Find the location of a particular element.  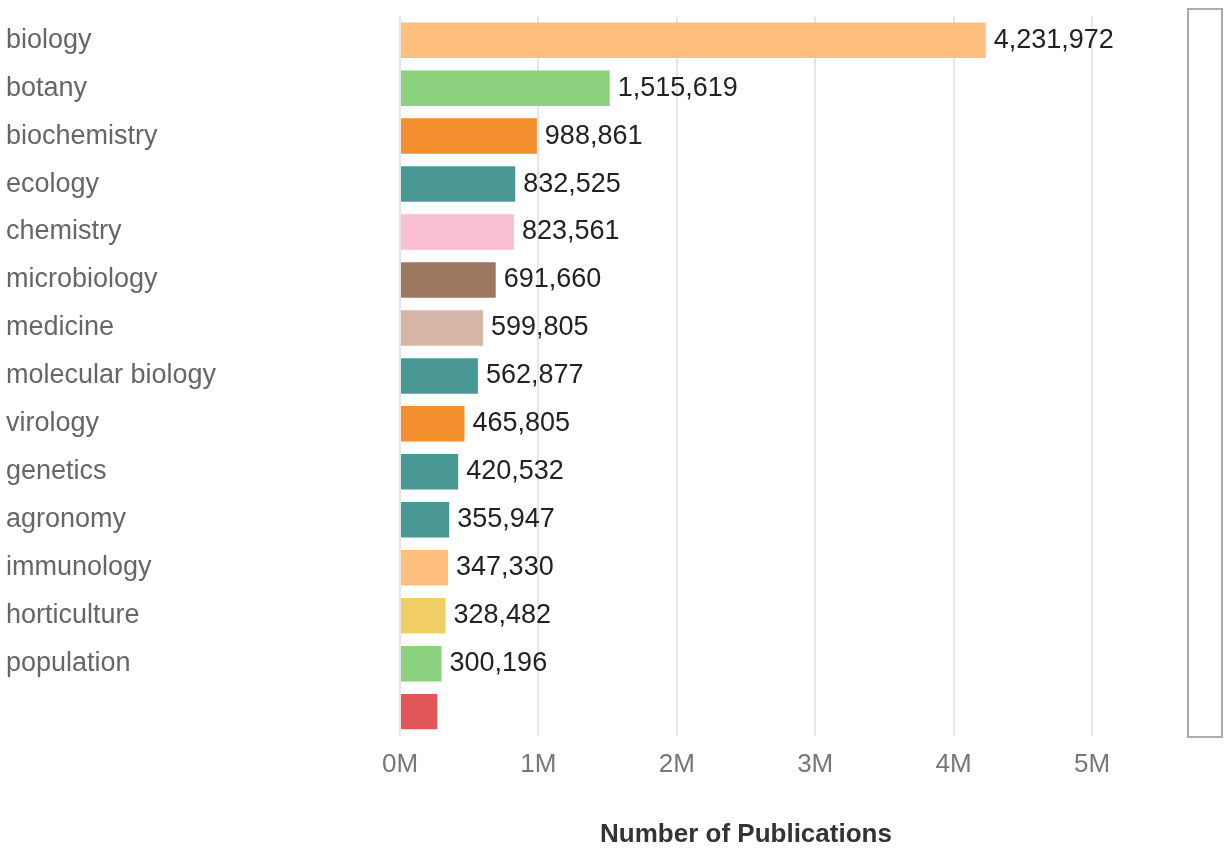

y-tick-label: virology is located at coordinates (53, 422).